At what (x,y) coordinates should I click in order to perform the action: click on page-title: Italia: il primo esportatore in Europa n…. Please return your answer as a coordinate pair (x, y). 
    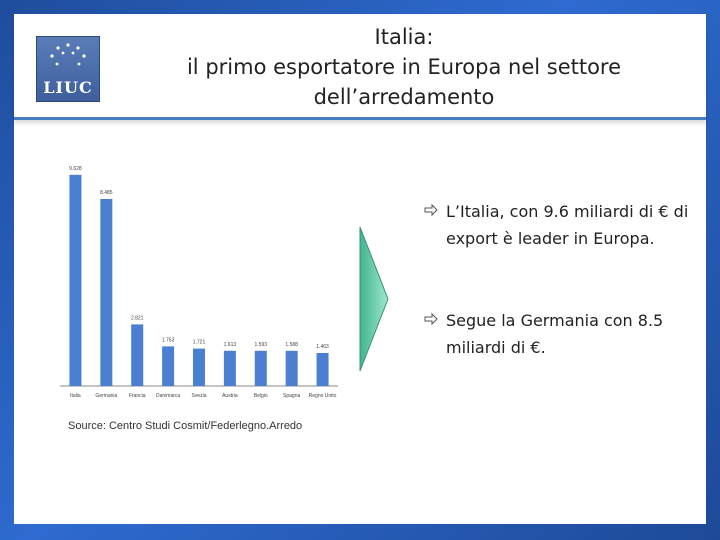
    Looking at the image, I should click on (404, 67).